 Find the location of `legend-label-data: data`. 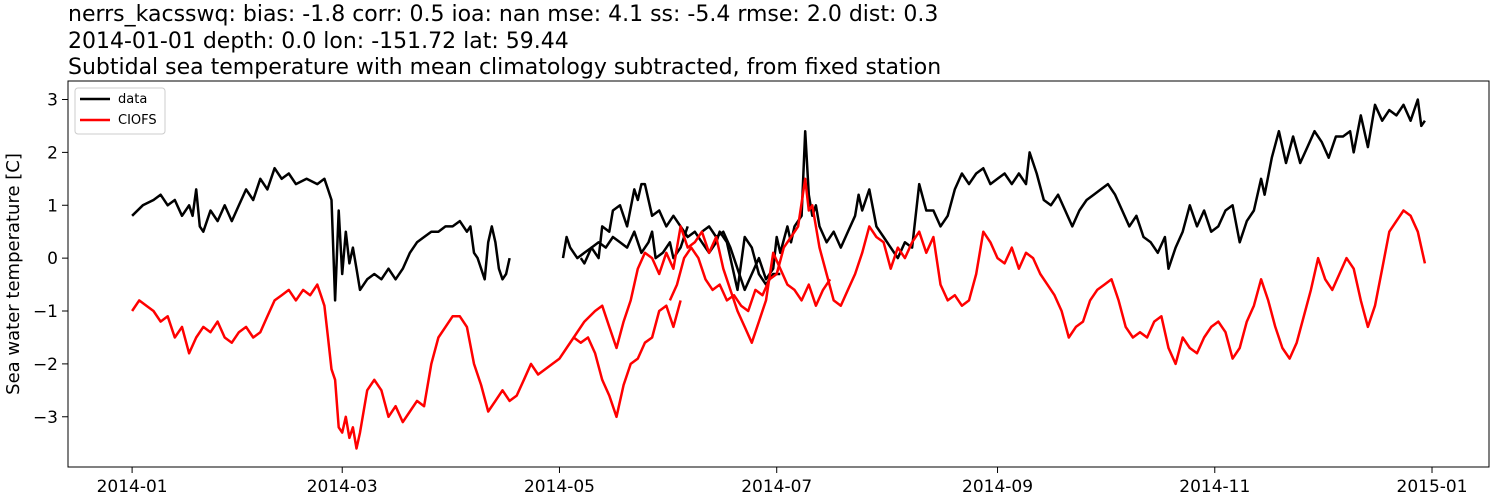

legend-label-data: data is located at coordinates (132, 99).